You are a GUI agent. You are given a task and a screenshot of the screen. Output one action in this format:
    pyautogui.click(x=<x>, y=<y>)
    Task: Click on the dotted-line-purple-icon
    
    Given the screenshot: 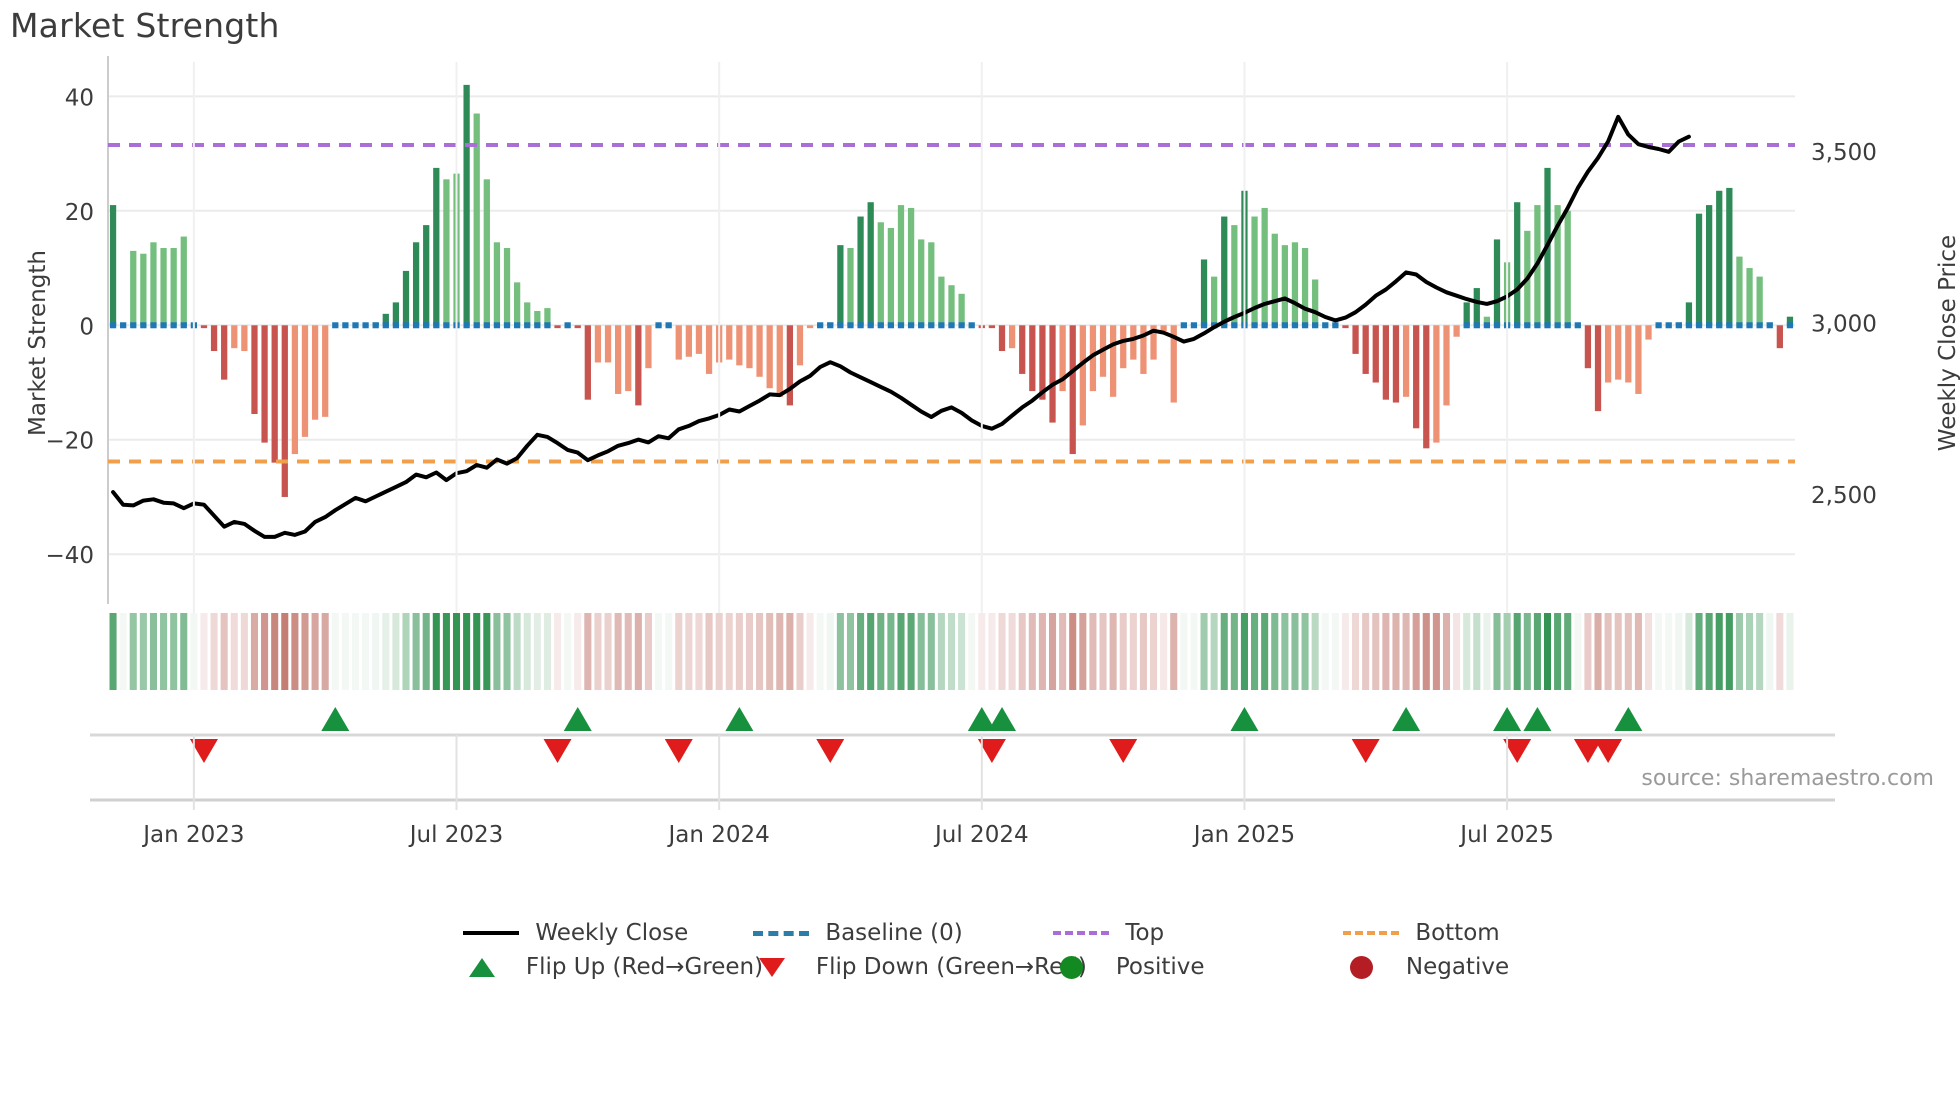 What is the action you would take?
    pyautogui.click(x=1081, y=933)
    